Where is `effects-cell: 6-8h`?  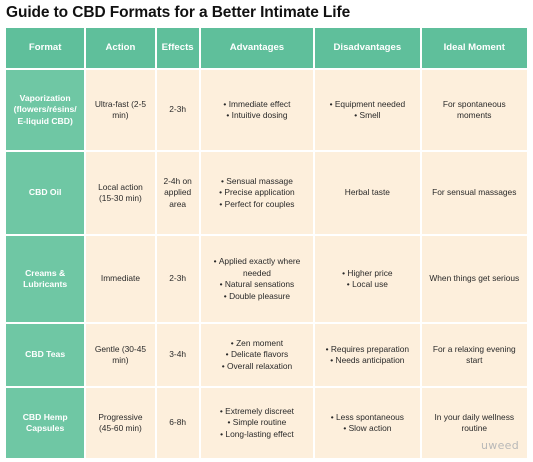
effects-cell: 6-8h is located at coordinates (177, 423).